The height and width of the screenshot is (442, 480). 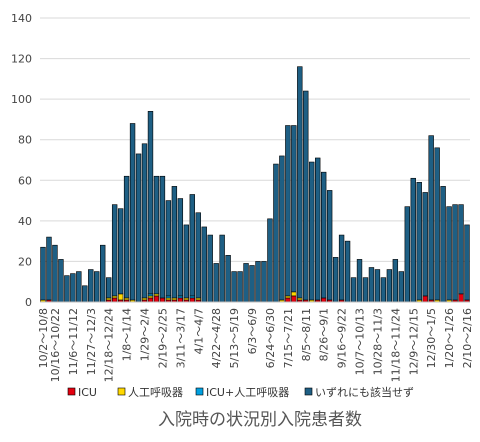 What do you see at coordinates (247, 392) in the screenshot?
I see `legend-label: ICU+人工呼吸器` at bounding box center [247, 392].